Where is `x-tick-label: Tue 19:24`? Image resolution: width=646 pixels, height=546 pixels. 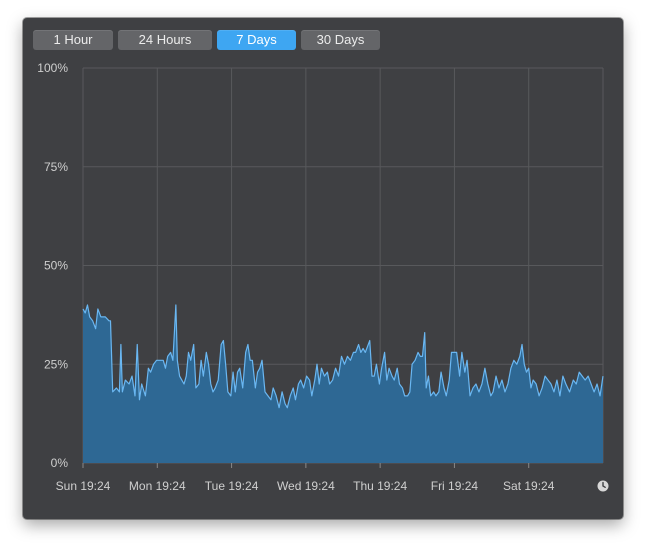
x-tick-label: Tue 19:24 is located at coordinates (232, 486).